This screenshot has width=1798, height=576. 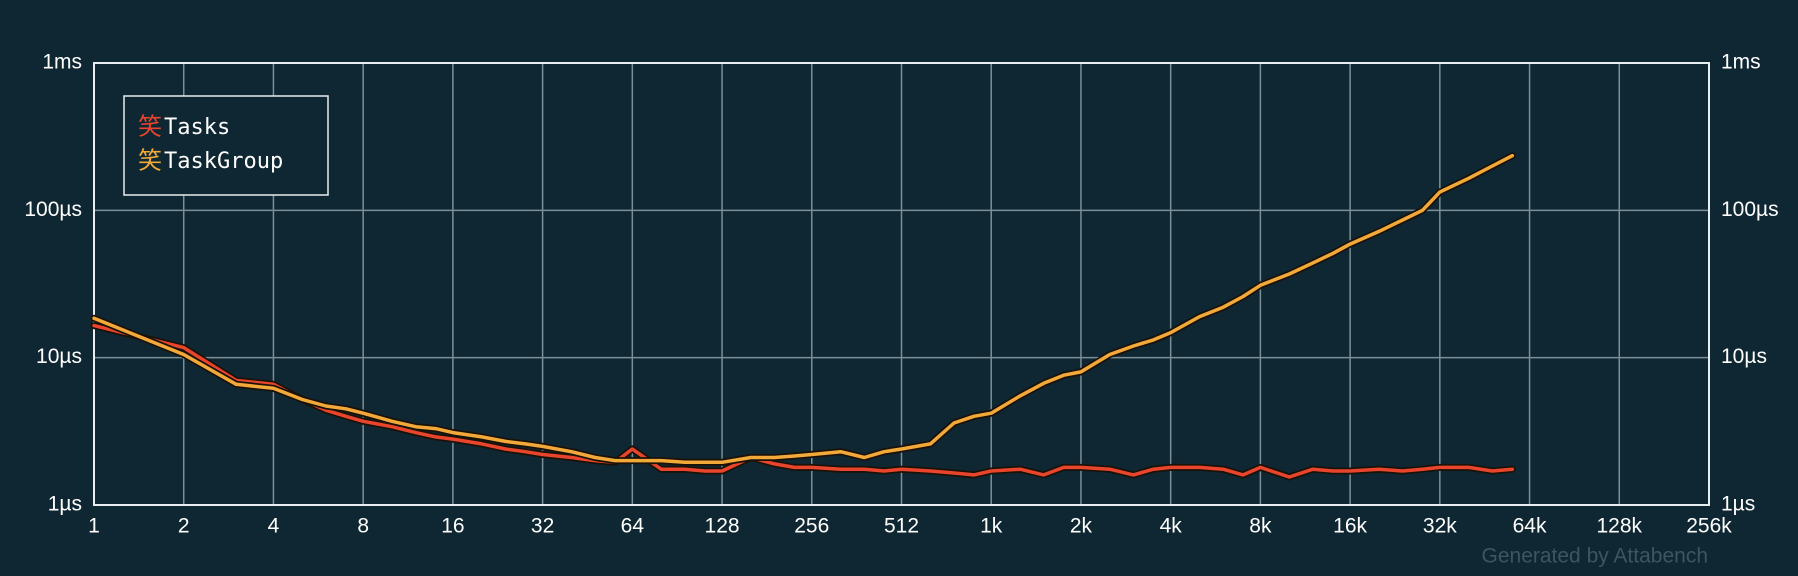 What do you see at coordinates (722, 526) in the screenshot?
I see `x-tick-label: 128` at bounding box center [722, 526].